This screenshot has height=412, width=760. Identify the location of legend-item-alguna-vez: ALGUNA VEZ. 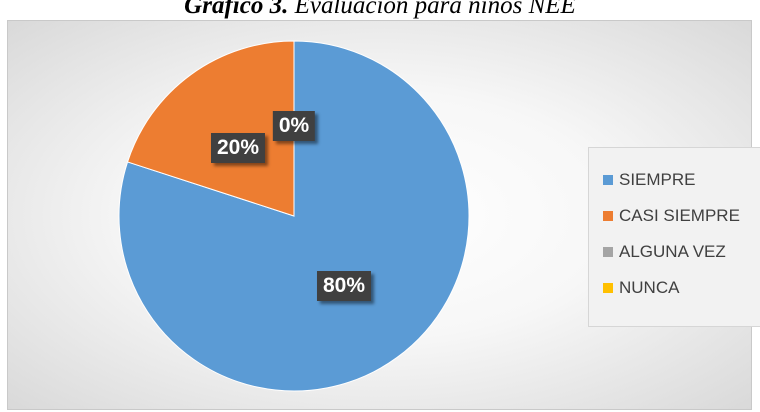
(681, 252).